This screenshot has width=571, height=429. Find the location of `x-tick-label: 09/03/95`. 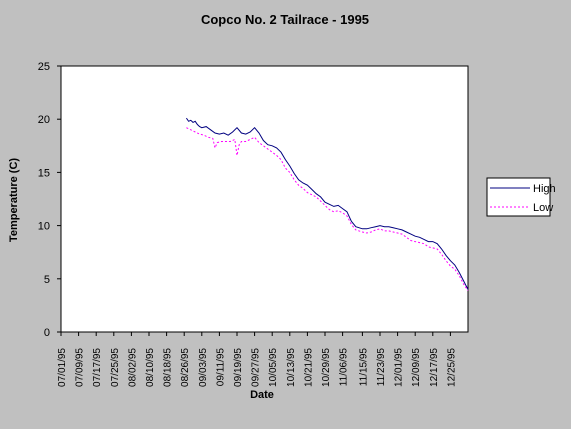

x-tick-label: 09/03/95 is located at coordinates (203, 367).